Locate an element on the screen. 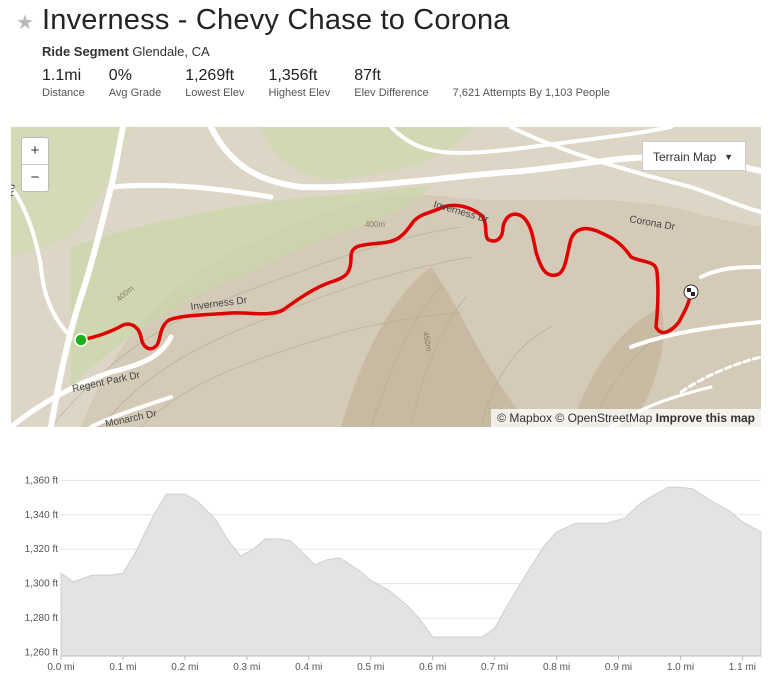  x-tick-label: 0.0 mi is located at coordinates (60, 667).